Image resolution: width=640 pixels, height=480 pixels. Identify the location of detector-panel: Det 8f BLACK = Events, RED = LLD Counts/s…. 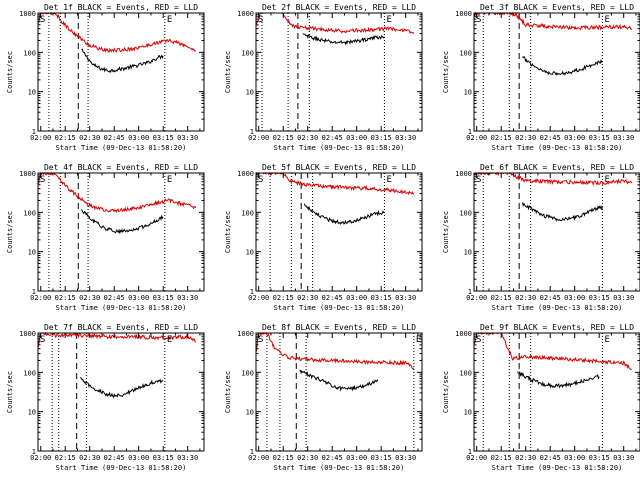
(323, 397).